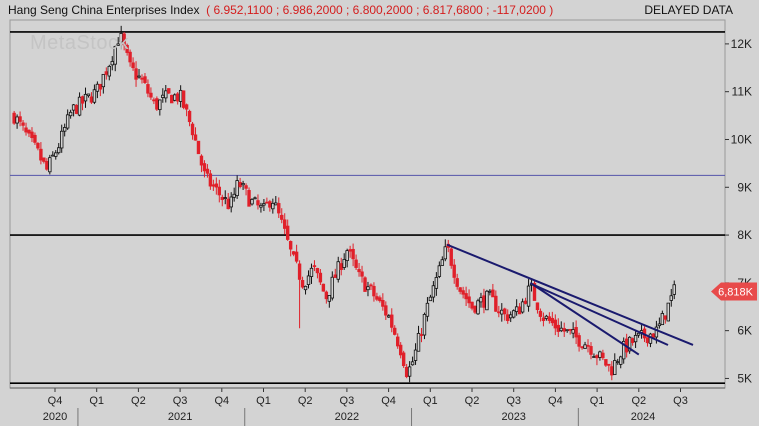 This screenshot has height=426, width=759. Describe the element at coordinates (734, 291) in the screenshot. I see `last-price-badge` at that location.